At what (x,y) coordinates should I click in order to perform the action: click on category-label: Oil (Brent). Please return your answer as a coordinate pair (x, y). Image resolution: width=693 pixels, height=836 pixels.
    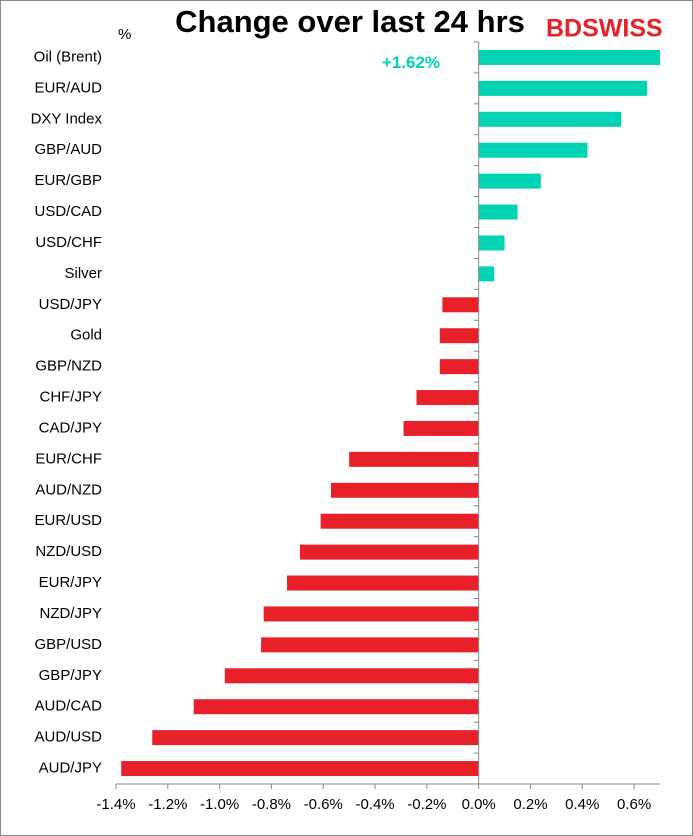
    Looking at the image, I should click on (68, 56).